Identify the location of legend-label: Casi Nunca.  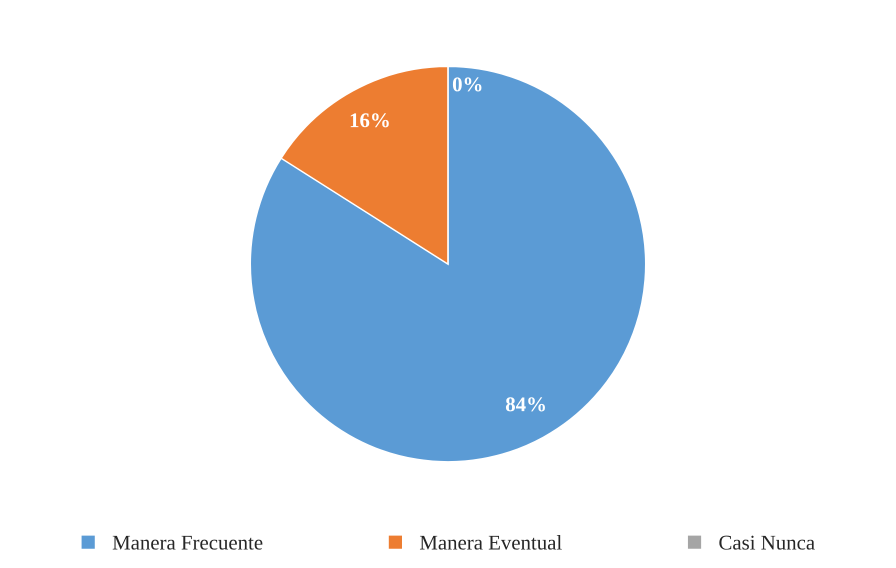
(767, 543).